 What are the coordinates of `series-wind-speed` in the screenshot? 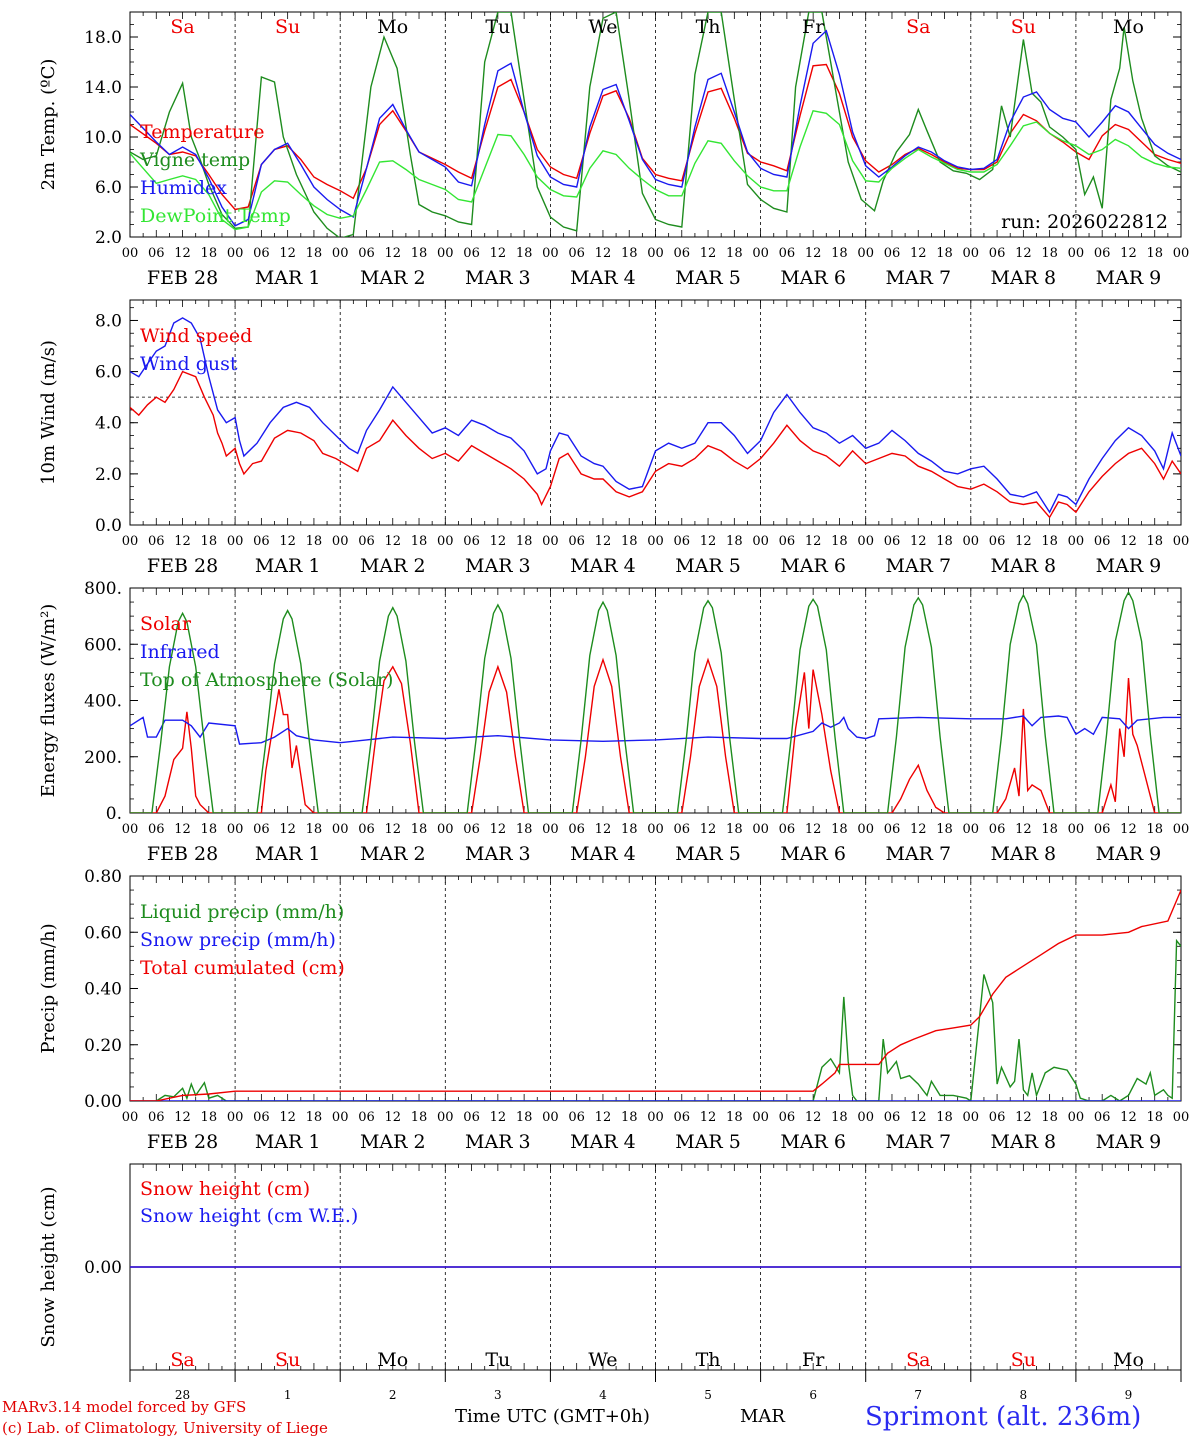 It's located at (655, 444).